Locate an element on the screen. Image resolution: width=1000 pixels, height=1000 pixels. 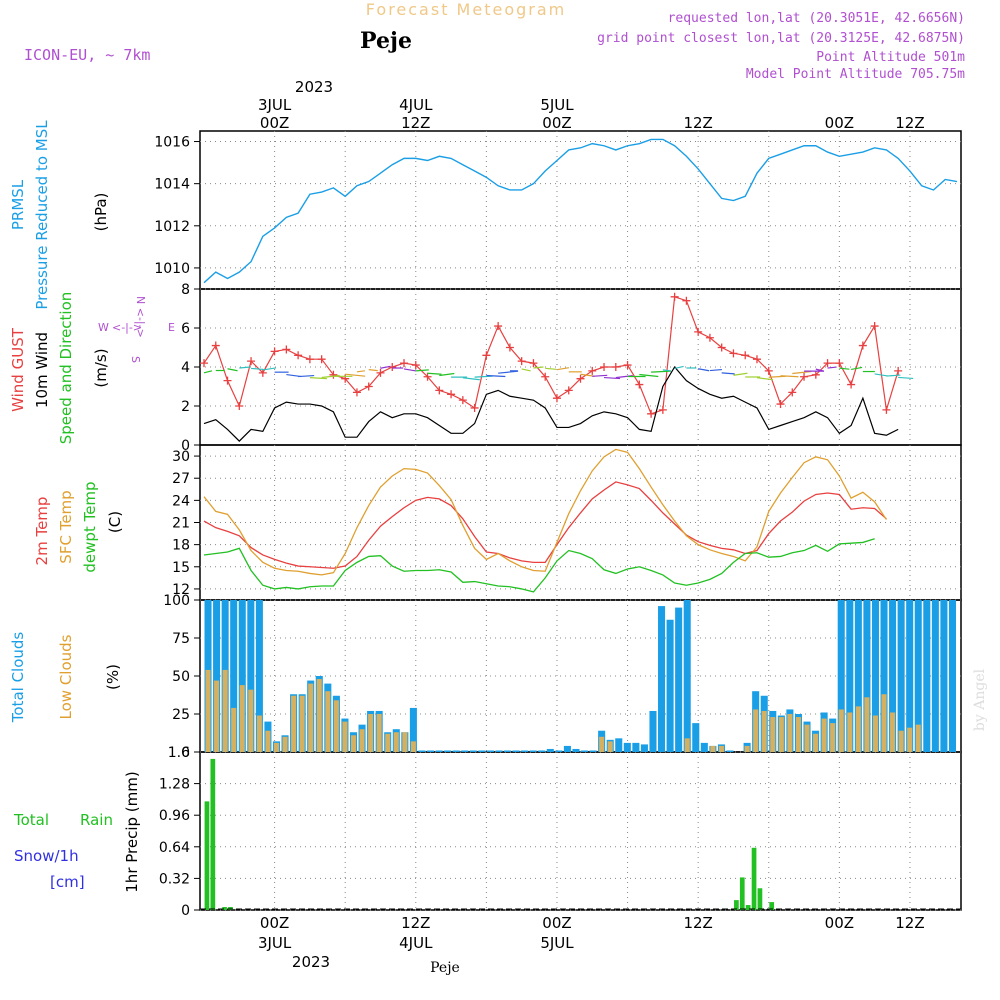
wind-line is located at coordinates (551, 403).